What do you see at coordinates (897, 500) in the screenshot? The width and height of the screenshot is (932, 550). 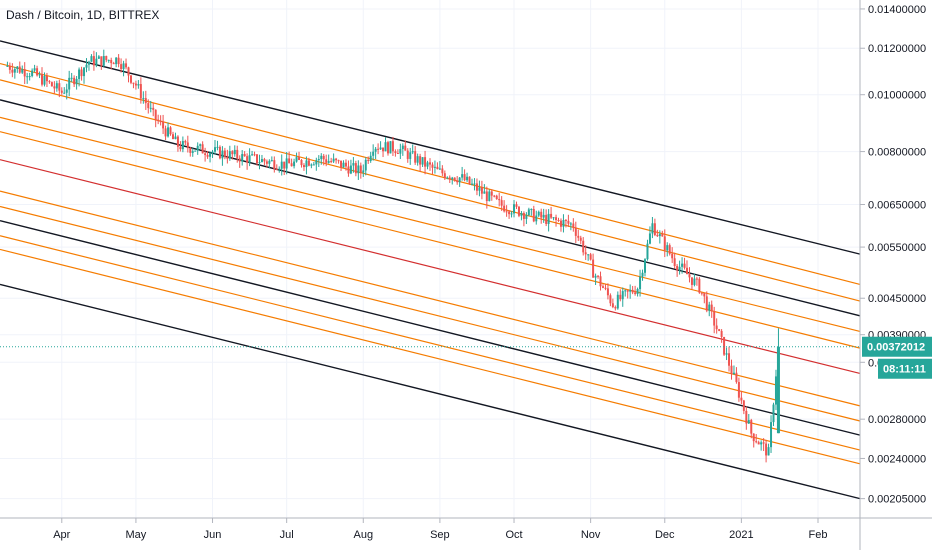 I see `price-tick-label: 0.00205000` at bounding box center [897, 500].